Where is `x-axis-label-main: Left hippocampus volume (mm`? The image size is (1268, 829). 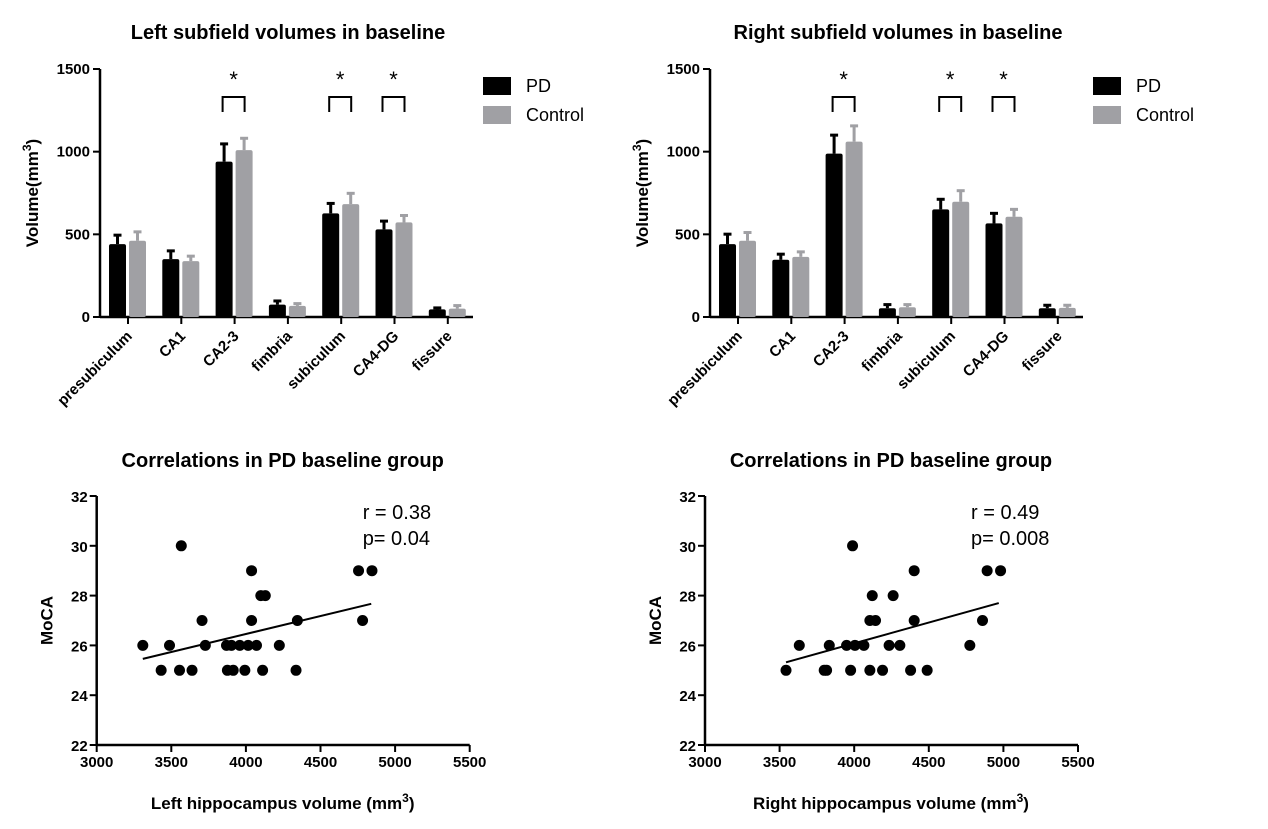
x-axis-label-main: Left hippocampus volume (mm is located at coordinates (276, 803).